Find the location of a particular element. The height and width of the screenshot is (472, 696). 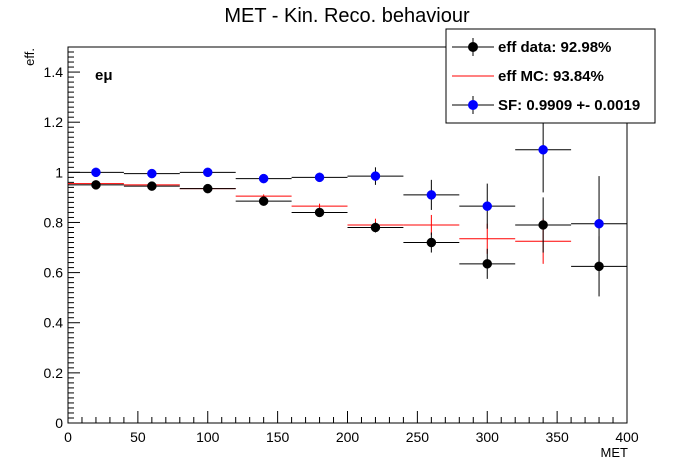

y-tick-label: 1.4 is located at coordinates (54, 72).